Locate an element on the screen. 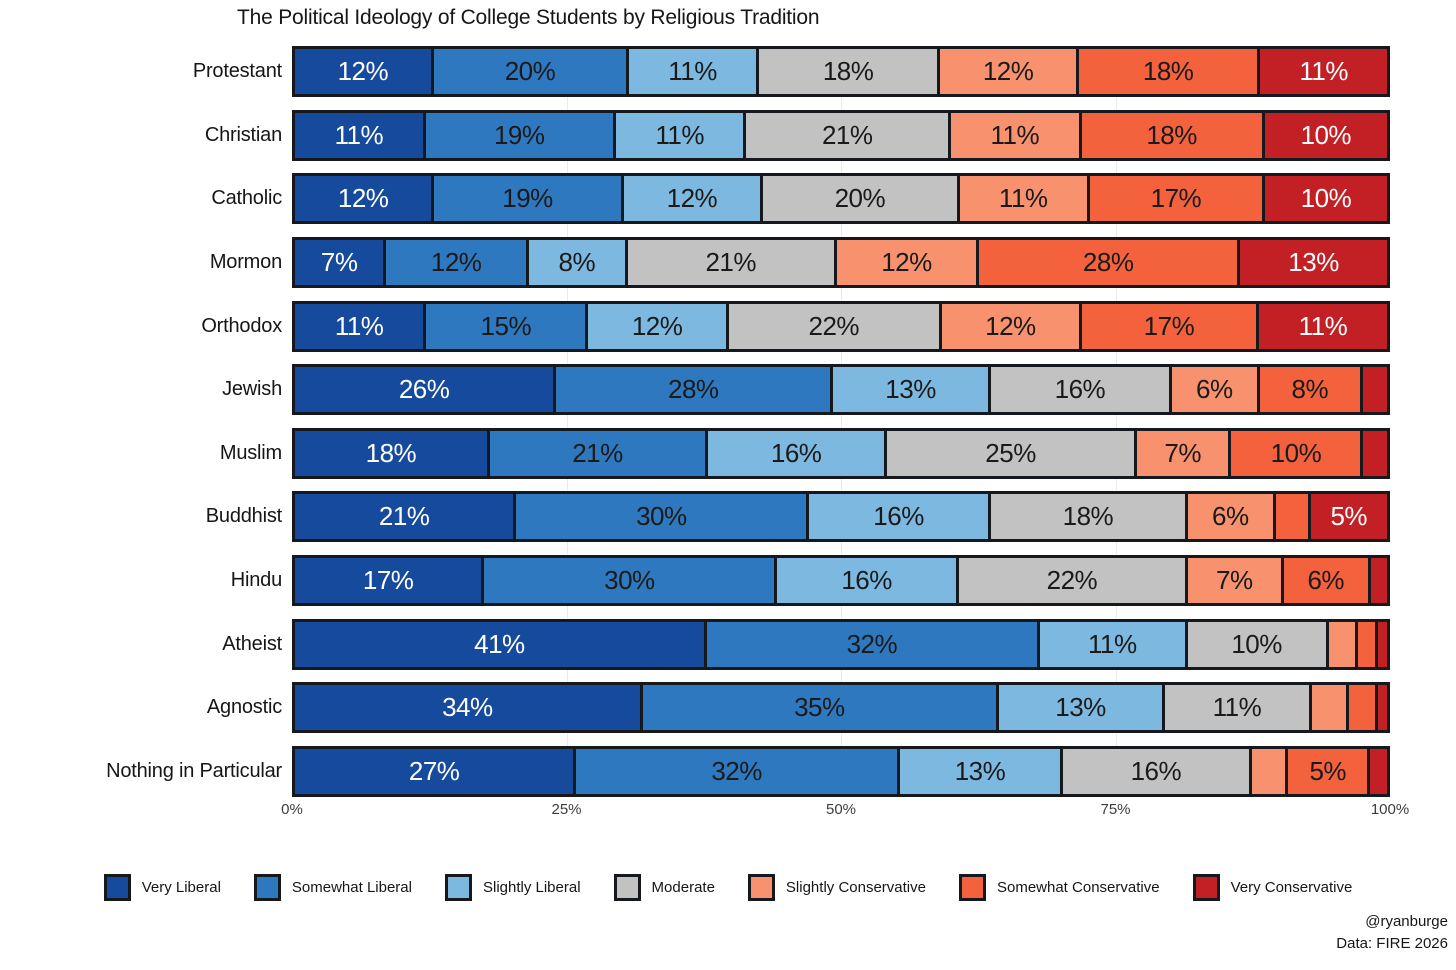 The width and height of the screenshot is (1456, 970). bar-segment: 19% is located at coordinates (520, 135).